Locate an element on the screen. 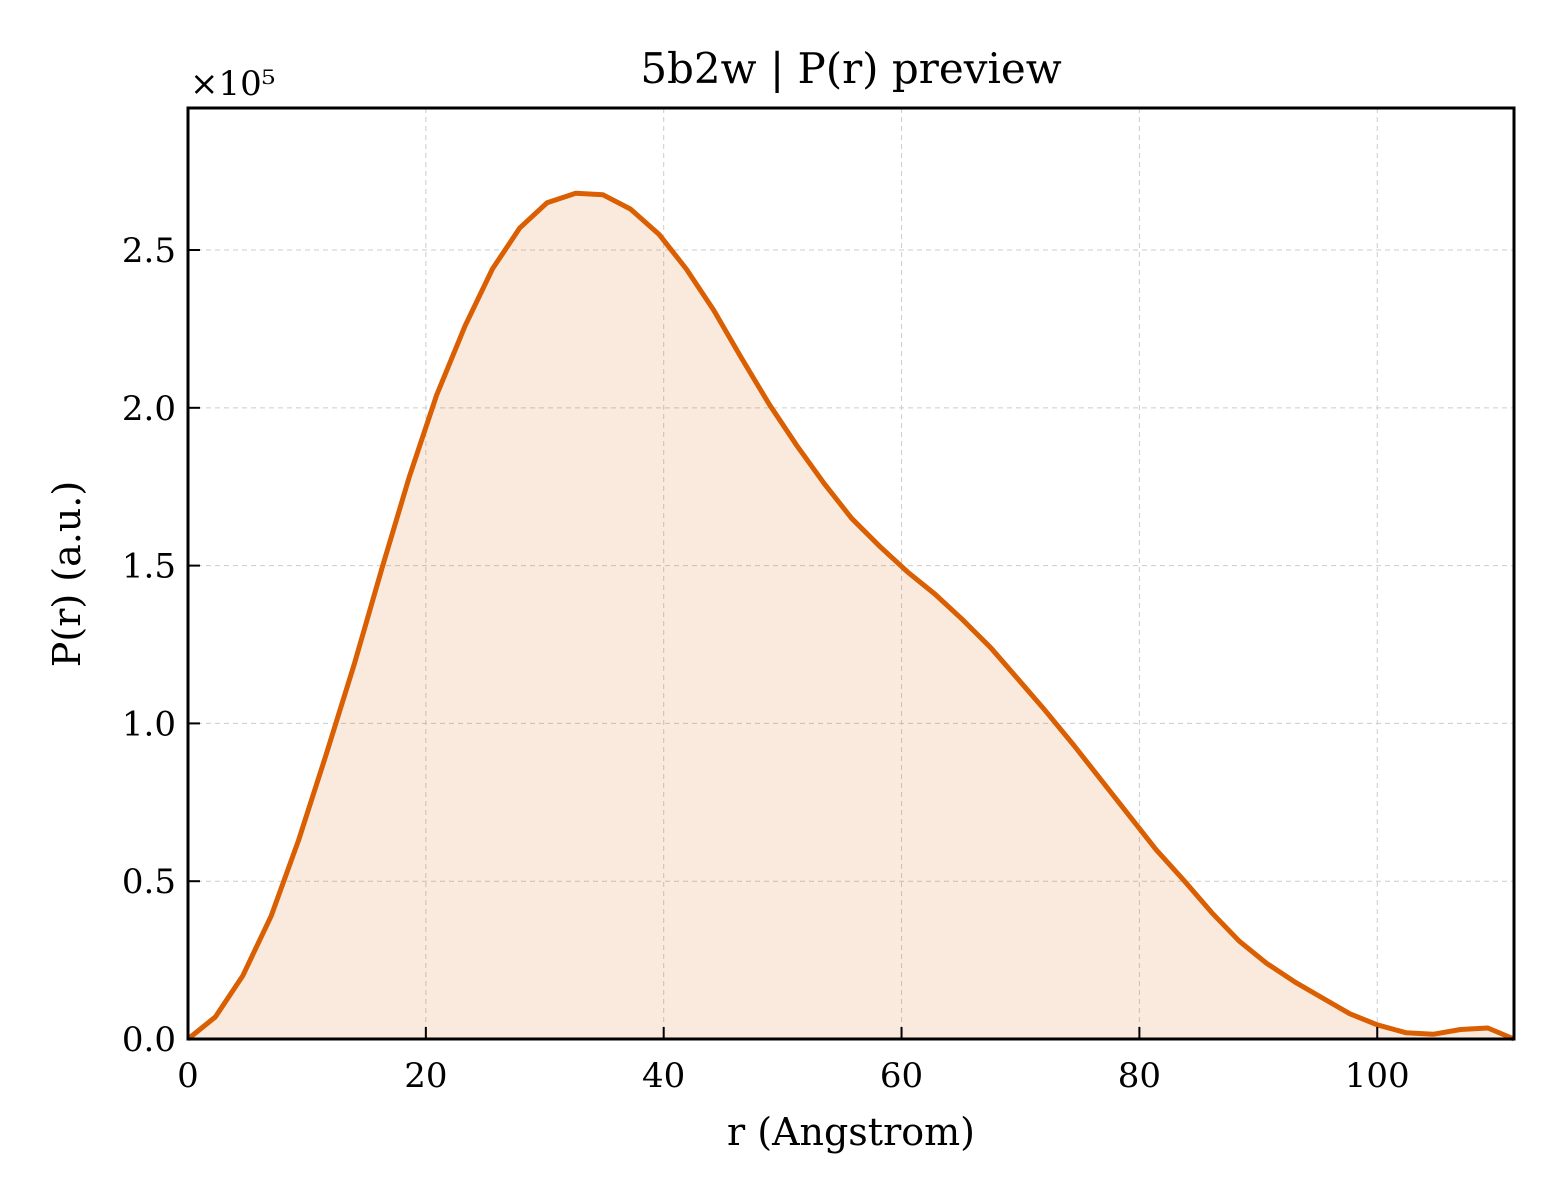  x-tick-label: 0 is located at coordinates (188, 1076).